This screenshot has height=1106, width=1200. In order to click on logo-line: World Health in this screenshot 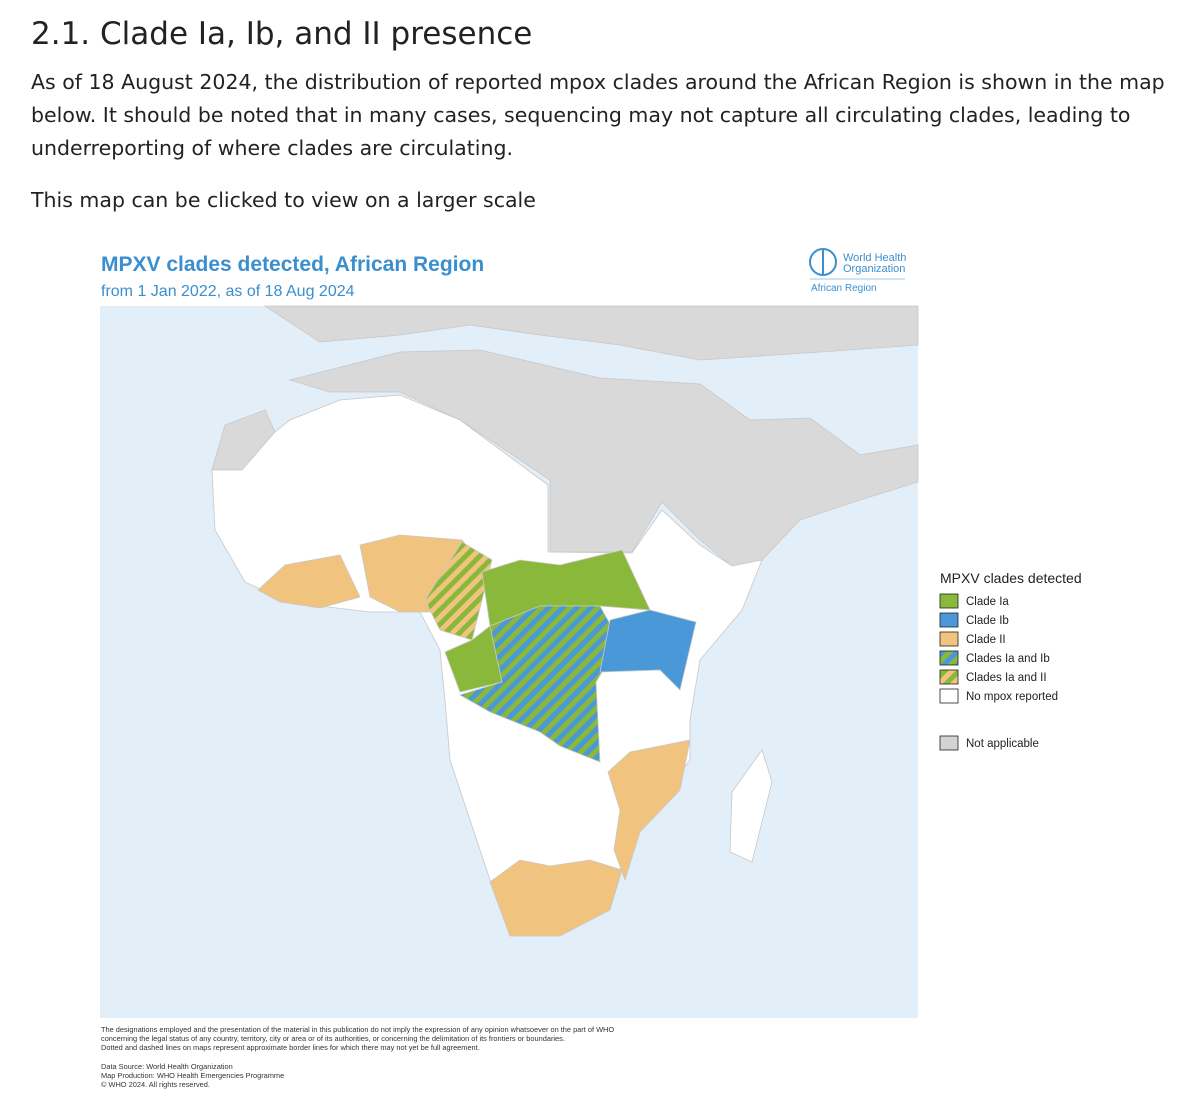, I will do `click(874, 258)`.